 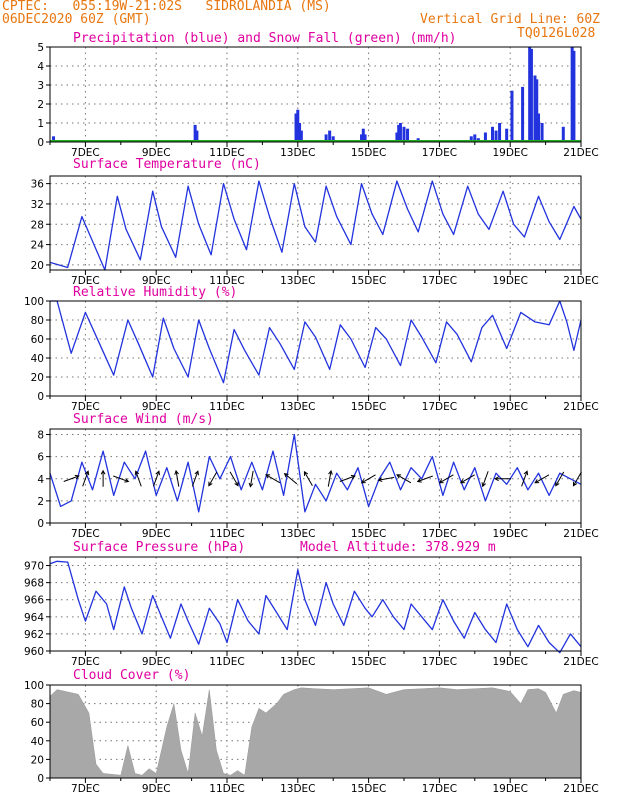 What do you see at coordinates (37, 359) in the screenshot?
I see `y-tick-label: 40` at bounding box center [37, 359].